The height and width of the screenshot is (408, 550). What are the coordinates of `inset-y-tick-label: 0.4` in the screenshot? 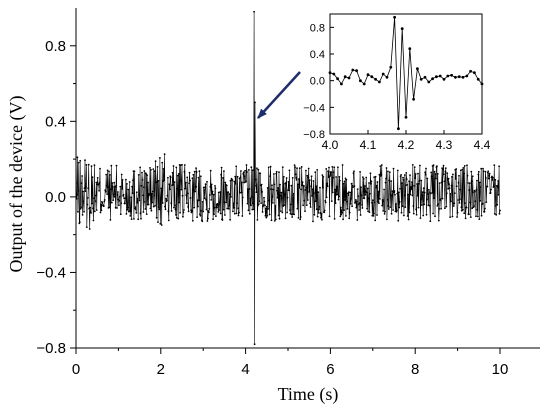 It's located at (317, 55).